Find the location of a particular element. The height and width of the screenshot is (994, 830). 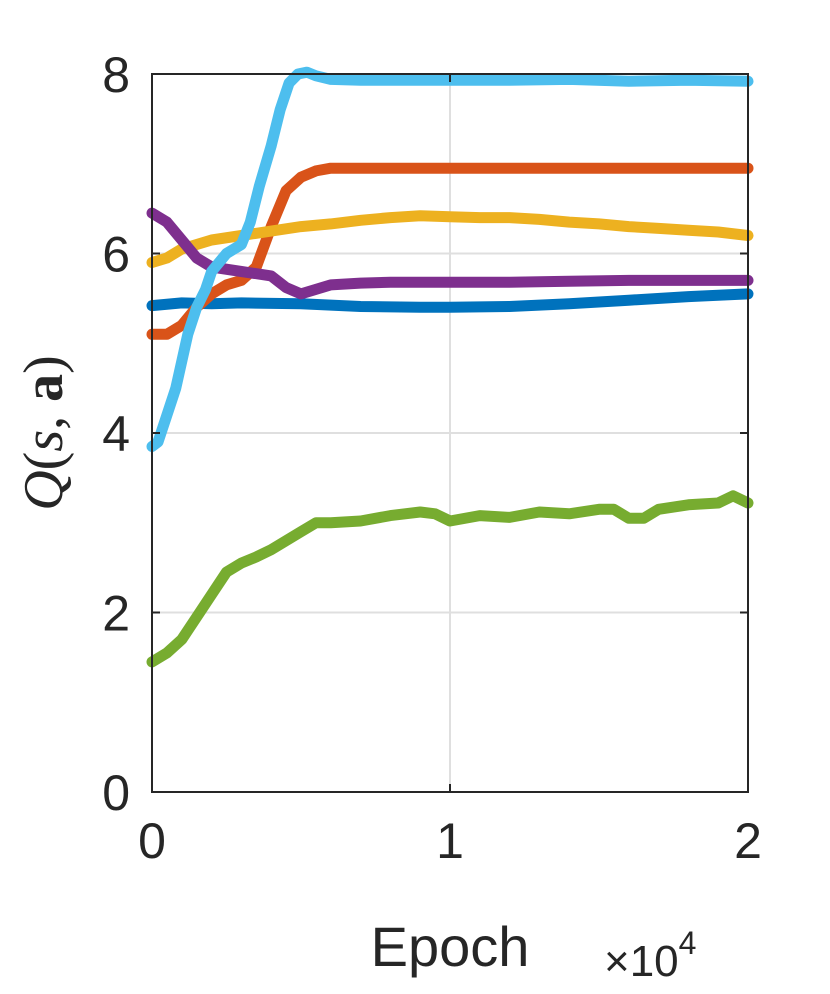

y-label-a: a is located at coordinates (44, 388).